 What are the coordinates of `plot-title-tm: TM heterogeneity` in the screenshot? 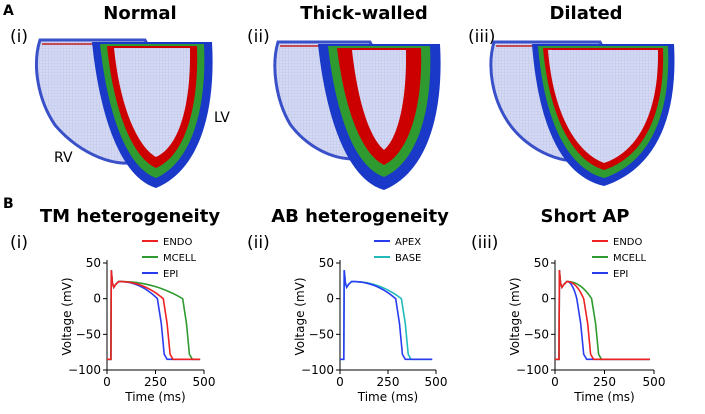 It's located at (130, 216).